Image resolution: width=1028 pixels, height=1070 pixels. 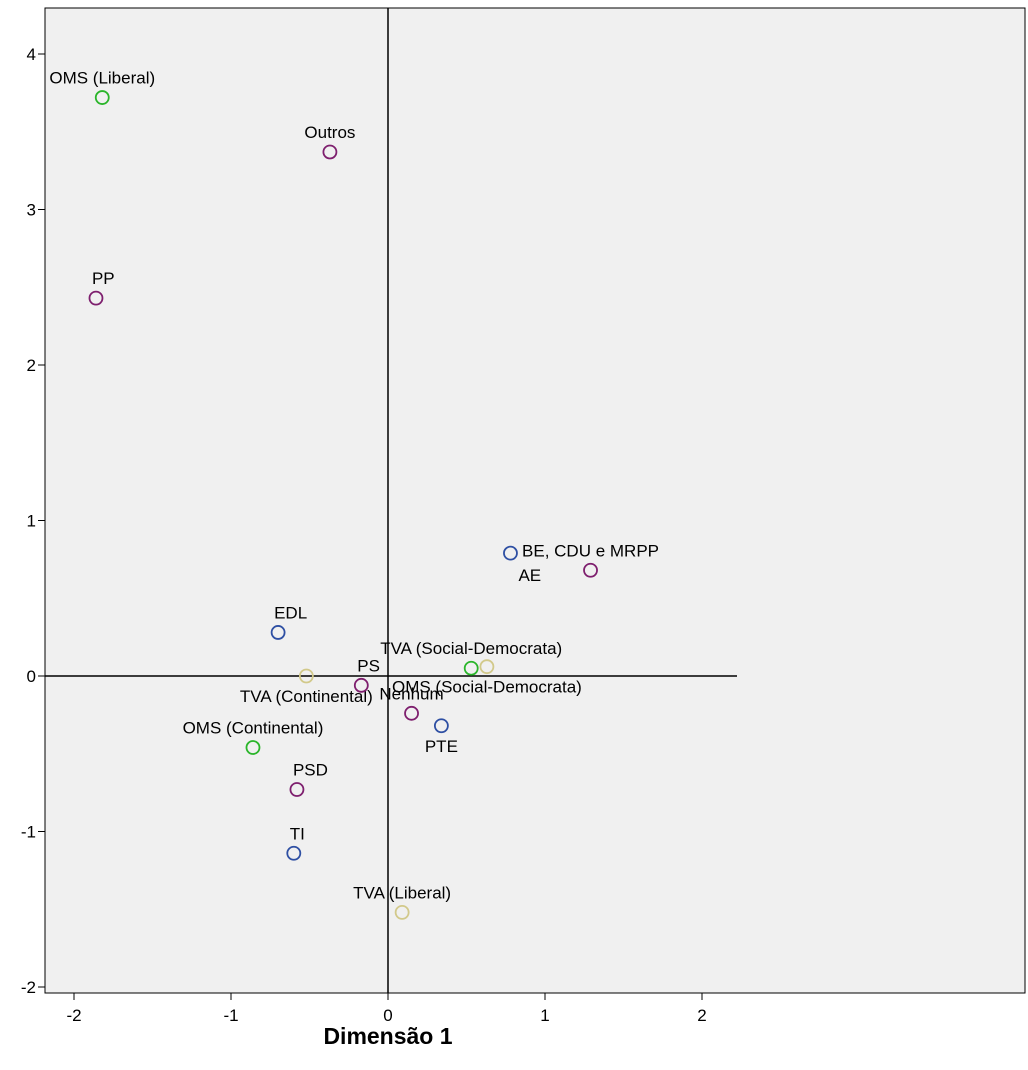 I want to click on point-label: PP, so click(x=103, y=278).